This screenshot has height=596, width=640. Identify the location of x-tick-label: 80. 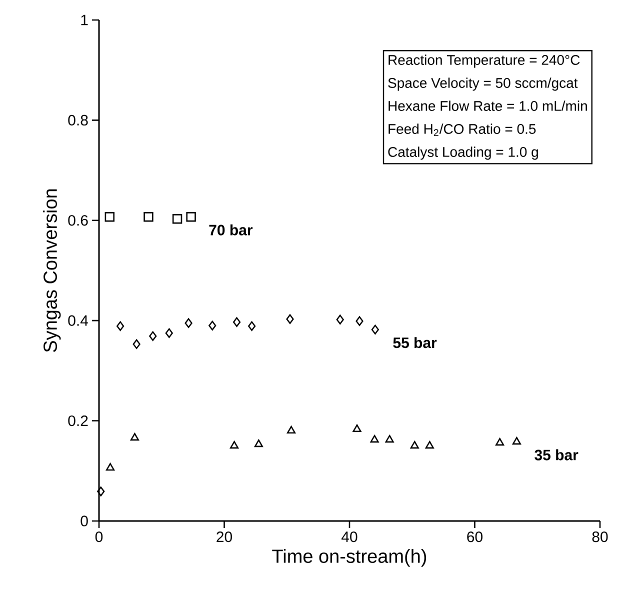
(600, 537).